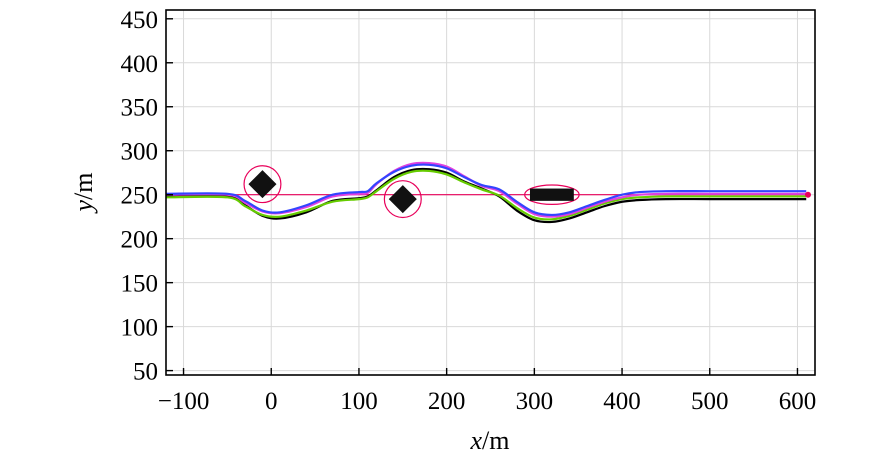 The image size is (886, 459). I want to click on x-tick-label: 100, so click(359, 401).